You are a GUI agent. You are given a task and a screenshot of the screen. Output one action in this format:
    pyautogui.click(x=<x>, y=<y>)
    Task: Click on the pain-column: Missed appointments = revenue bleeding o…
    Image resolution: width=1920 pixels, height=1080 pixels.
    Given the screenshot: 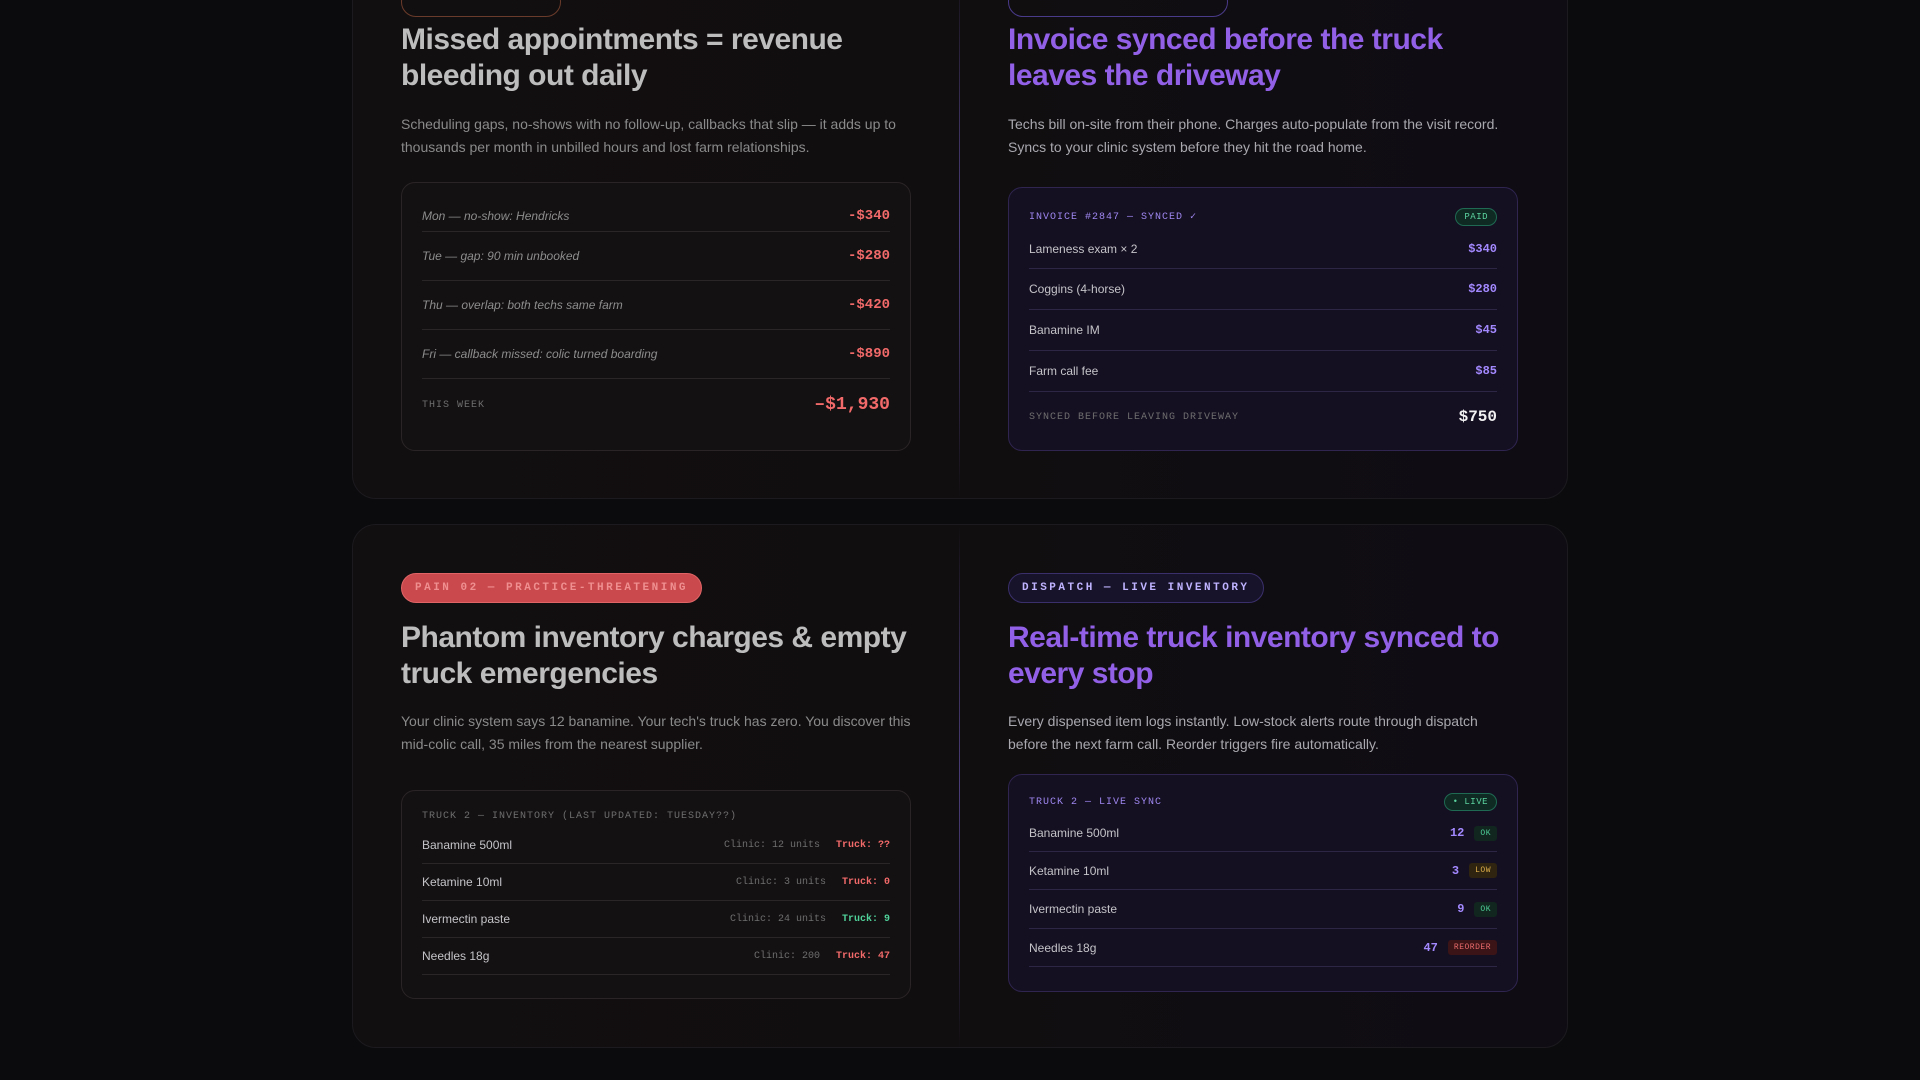 What is the action you would take?
    pyautogui.click(x=656, y=249)
    